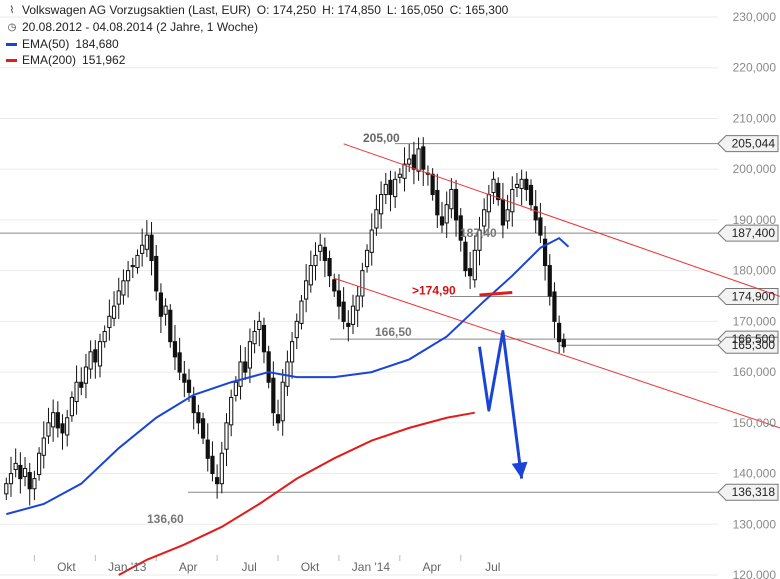 The width and height of the screenshot is (780, 579). What do you see at coordinates (755, 372) in the screenshot?
I see `y-tick-label: 160,000` at bounding box center [755, 372].